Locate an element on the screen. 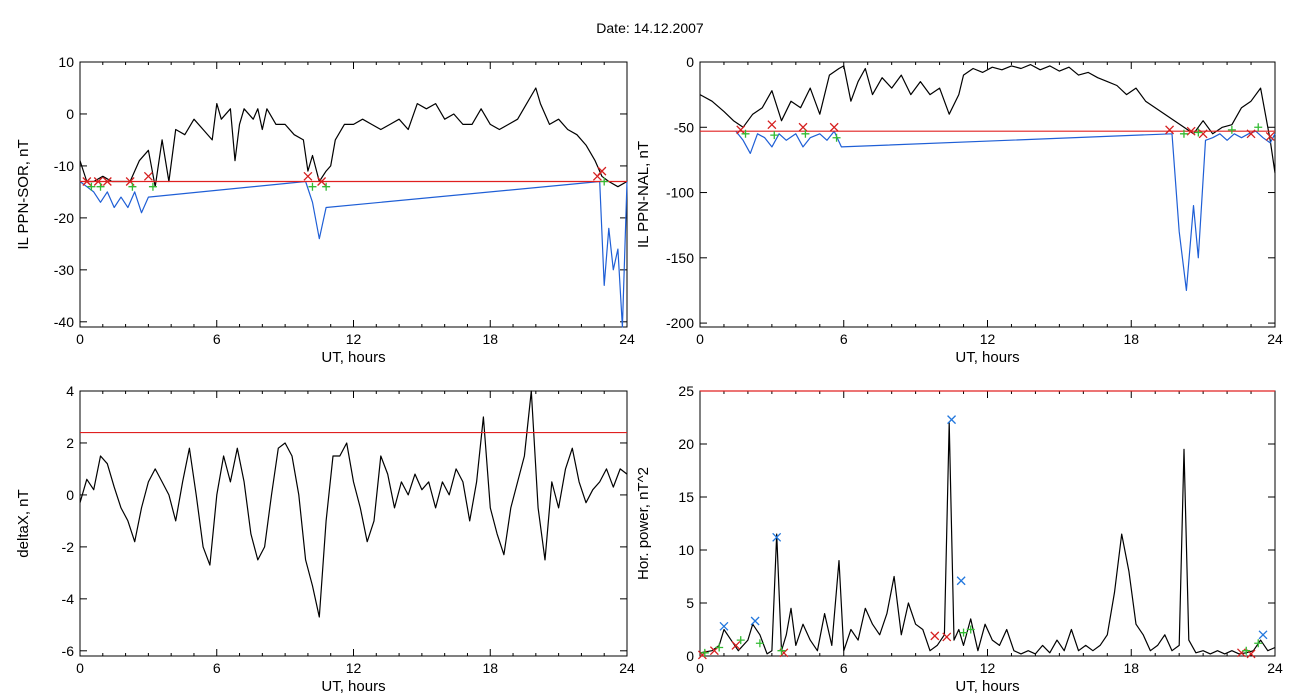 This screenshot has width=1300, height=700. chart2-yaxis-label: IL PPN-NAL, nT is located at coordinates (643, 194).